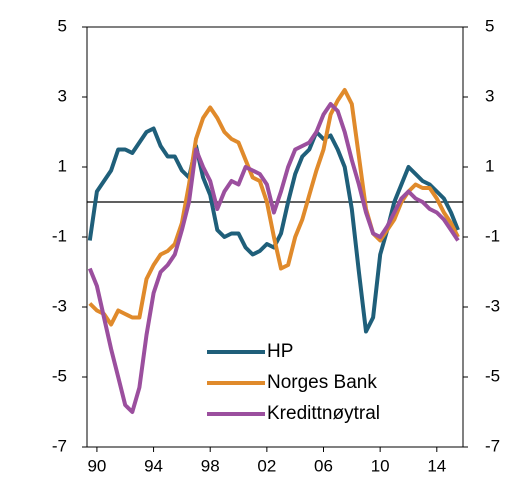  I want to click on y-tick-label: -3, so click(59, 305).